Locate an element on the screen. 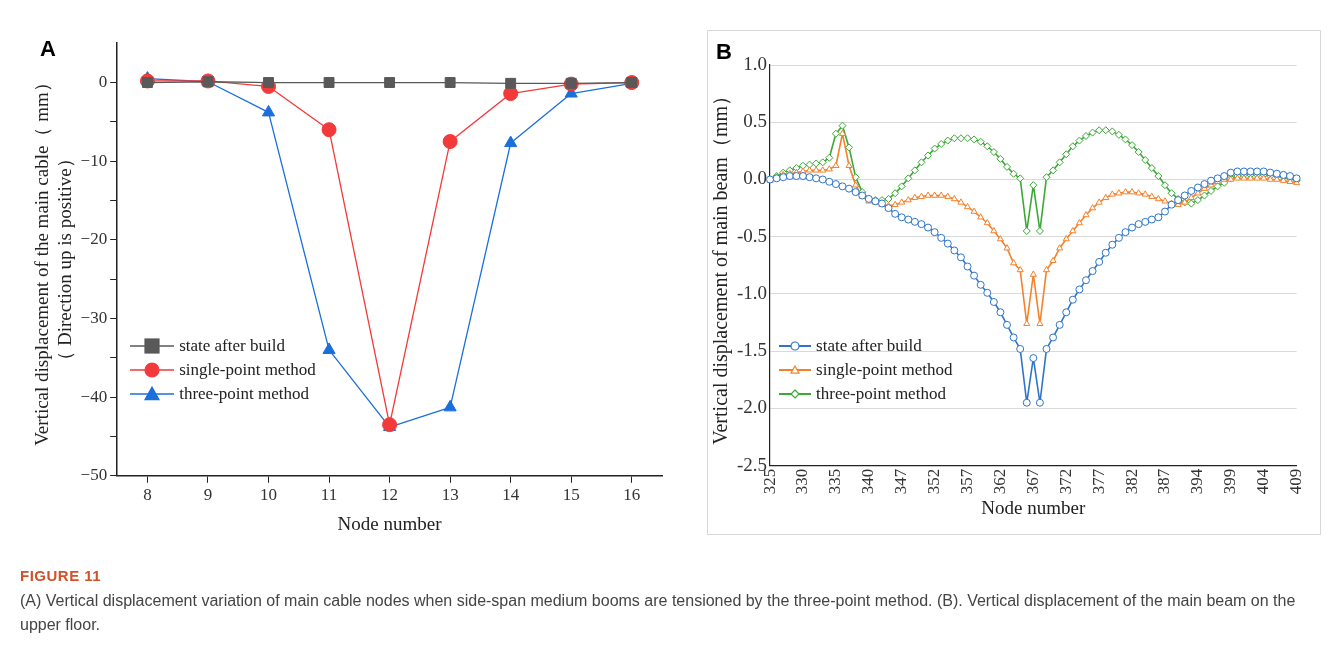 The width and height of the screenshot is (1333, 653). text: (A) Vertical displacement variation of main cable nodes when side-span medium booms are tensioned by the three-point method. (B). Vertical displacement of the main beam on the upper floor. is located at coordinates (658, 613).